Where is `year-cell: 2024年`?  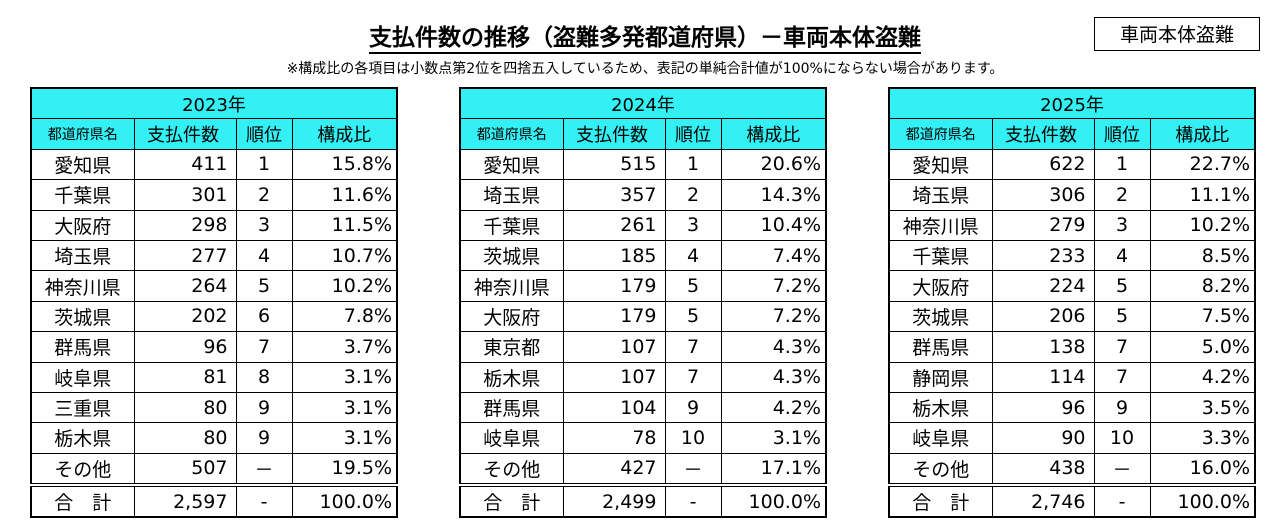
year-cell: 2024年 is located at coordinates (643, 103).